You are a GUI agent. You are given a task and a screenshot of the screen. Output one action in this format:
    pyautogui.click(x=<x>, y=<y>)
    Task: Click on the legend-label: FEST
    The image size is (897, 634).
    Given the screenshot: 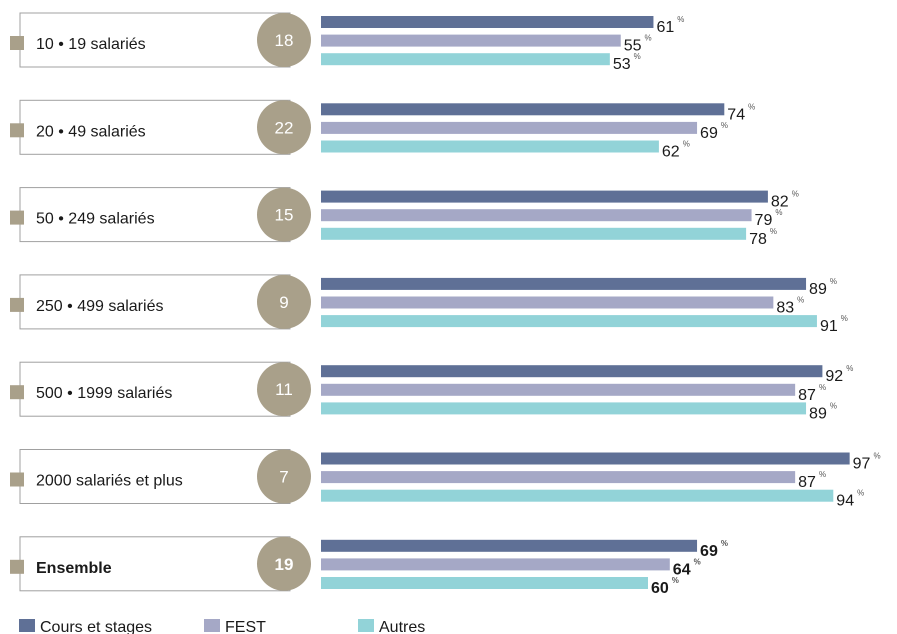 What is the action you would take?
    pyautogui.click(x=245, y=626)
    